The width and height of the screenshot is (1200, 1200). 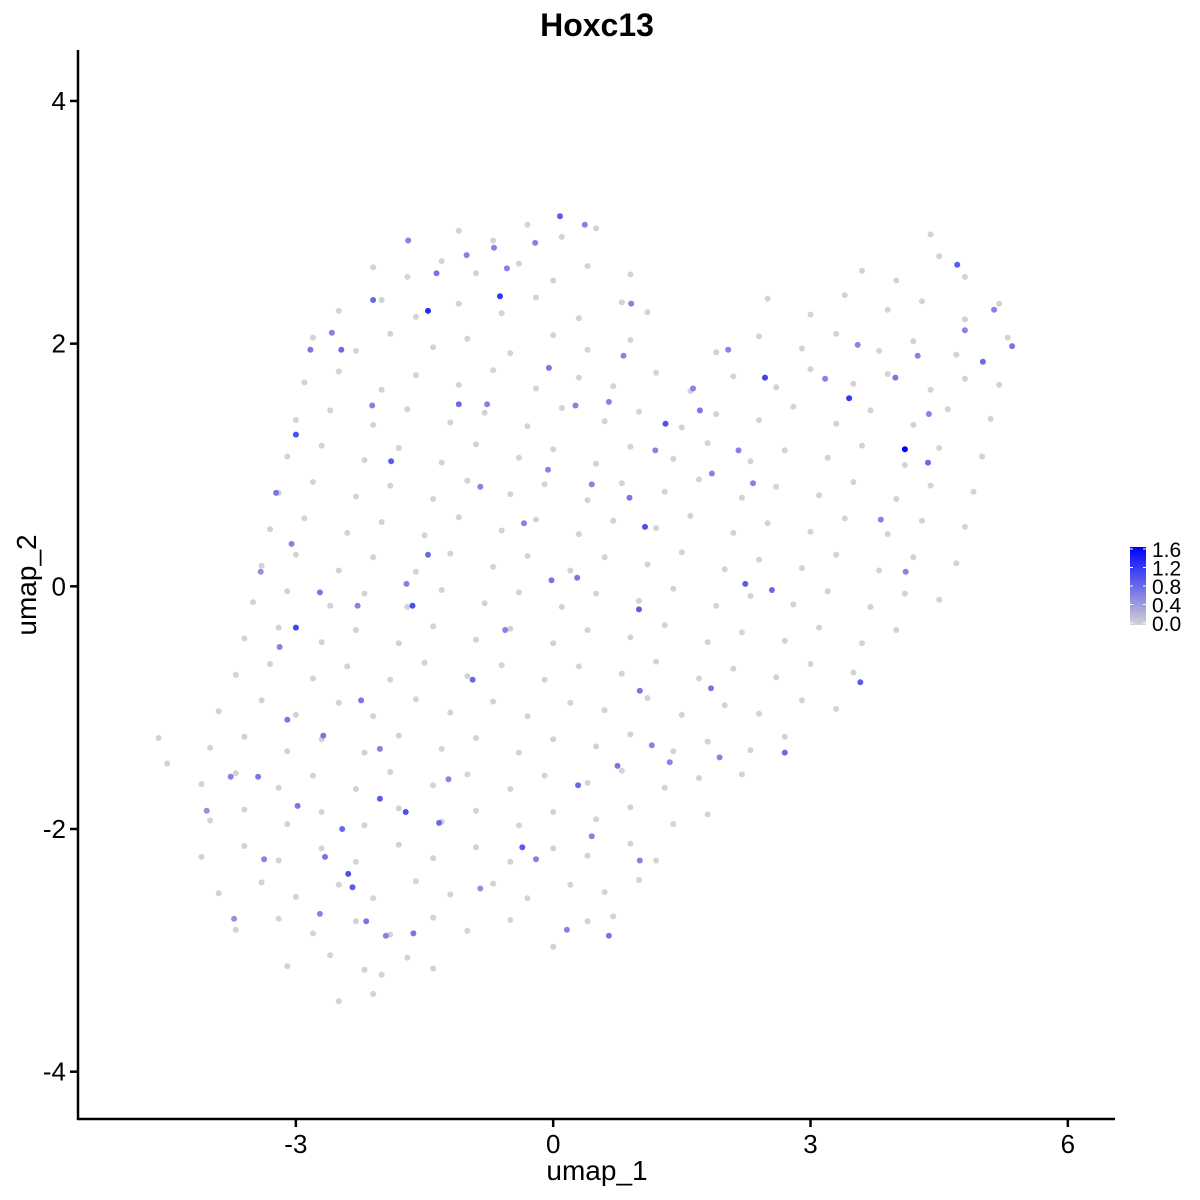 What do you see at coordinates (59, 586) in the screenshot?
I see `y-tick-label: 0` at bounding box center [59, 586].